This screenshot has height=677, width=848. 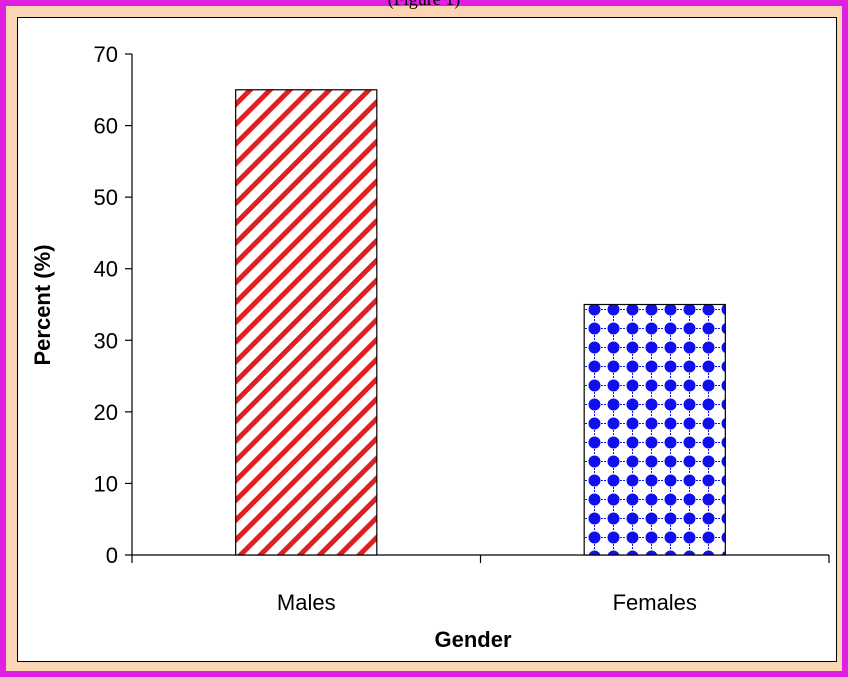 What do you see at coordinates (42, 304) in the screenshot?
I see `y-axis-title: Percent (%)` at bounding box center [42, 304].